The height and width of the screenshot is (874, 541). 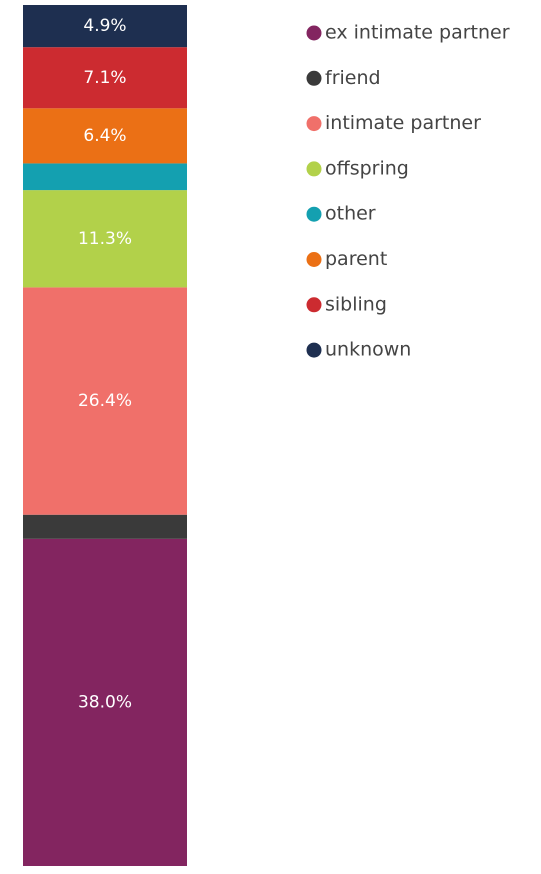 What do you see at coordinates (368, 350) in the screenshot?
I see `legend-label: unknown` at bounding box center [368, 350].